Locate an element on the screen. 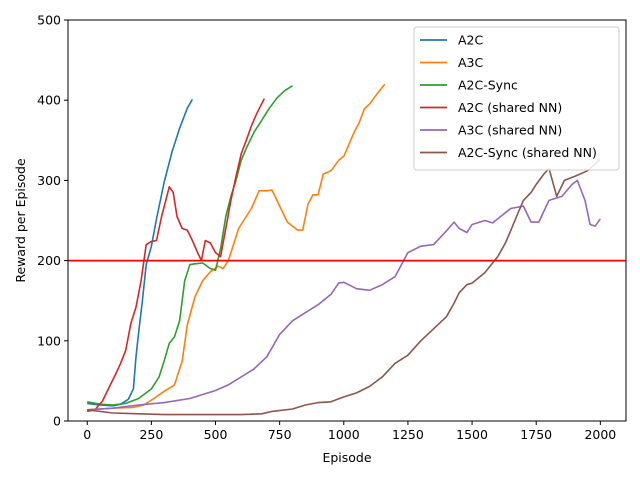 The width and height of the screenshot is (640, 480). y-tick-label-5: 500 is located at coordinates (49, 20).